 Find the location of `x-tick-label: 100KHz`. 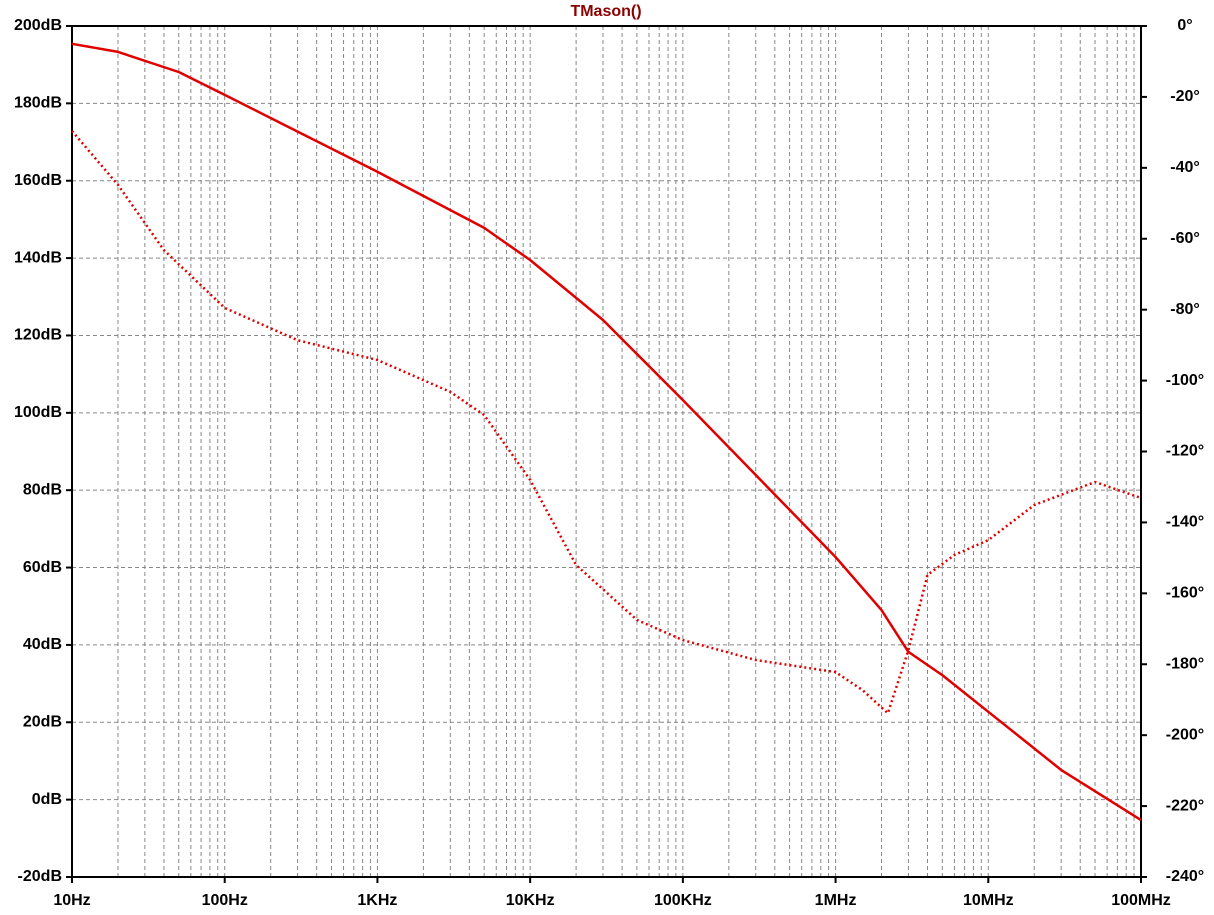

x-tick-label: 100KHz is located at coordinates (683, 900).